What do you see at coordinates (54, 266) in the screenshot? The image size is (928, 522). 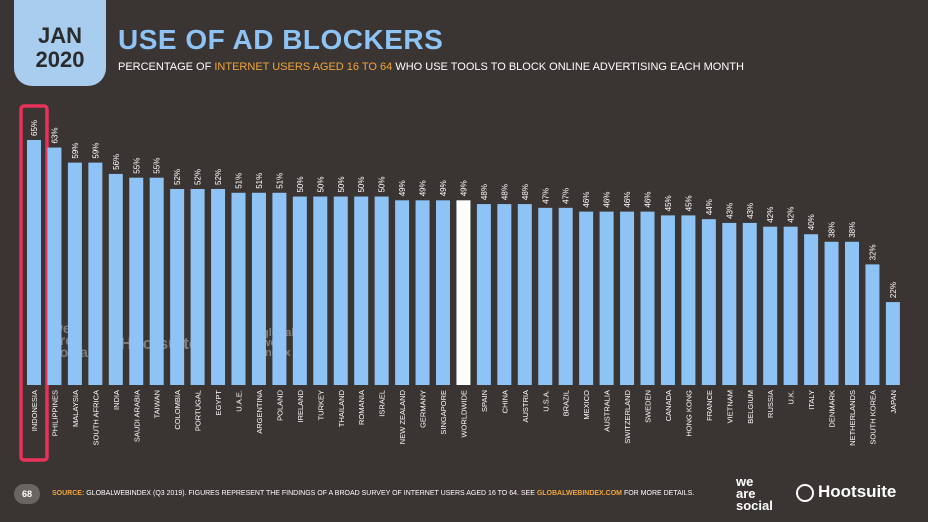 I see `bar-philippines` at bounding box center [54, 266].